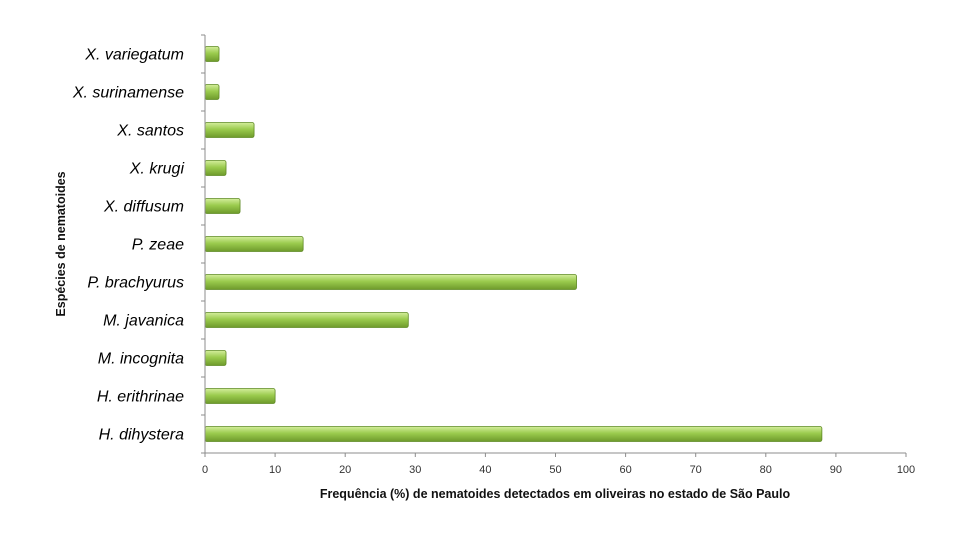 Image resolution: width=960 pixels, height=539 pixels. I want to click on bar-m-javanica, so click(306, 320).